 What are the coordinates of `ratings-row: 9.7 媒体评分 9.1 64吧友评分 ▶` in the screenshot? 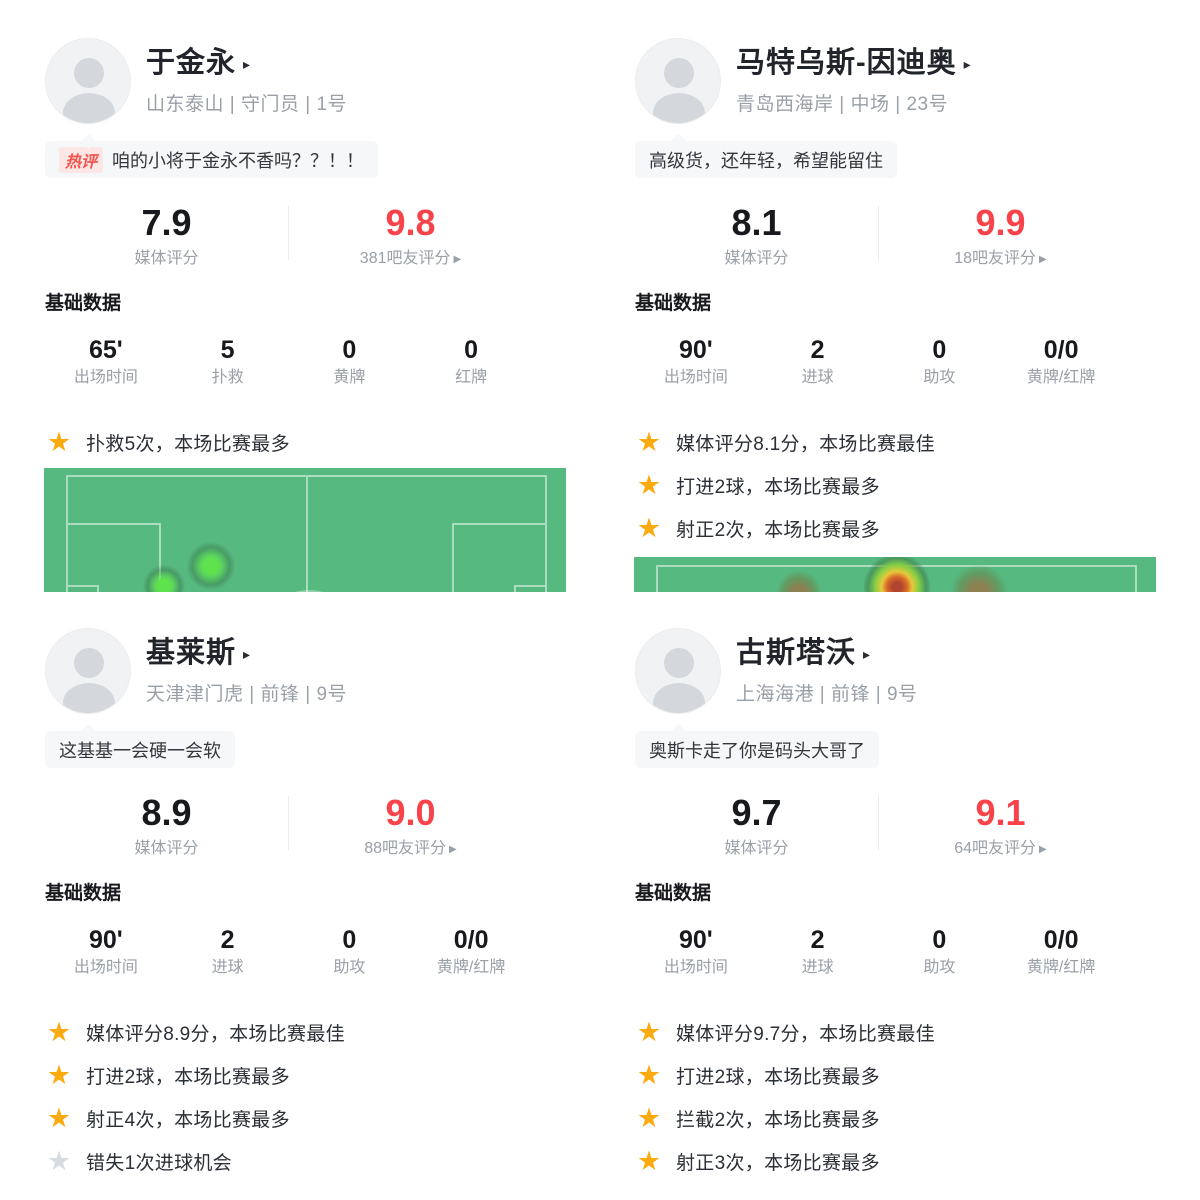 It's located at (878, 826).